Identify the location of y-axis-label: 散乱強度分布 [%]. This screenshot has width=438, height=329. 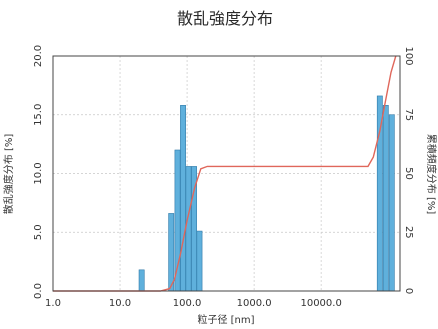
(8, 174).